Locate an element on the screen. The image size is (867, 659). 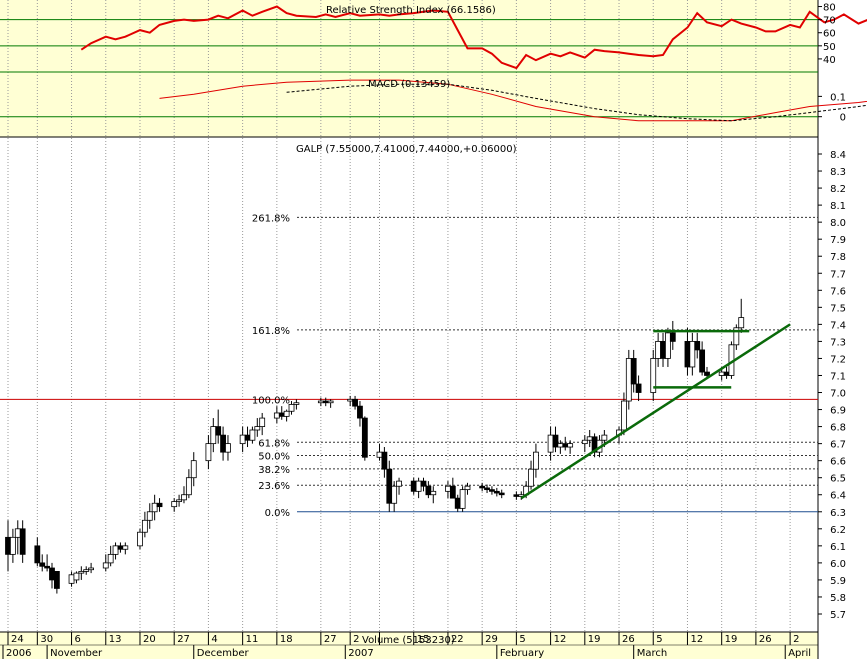
rsi-title: Relative Strength Index (66.1586) is located at coordinates (411, 10).